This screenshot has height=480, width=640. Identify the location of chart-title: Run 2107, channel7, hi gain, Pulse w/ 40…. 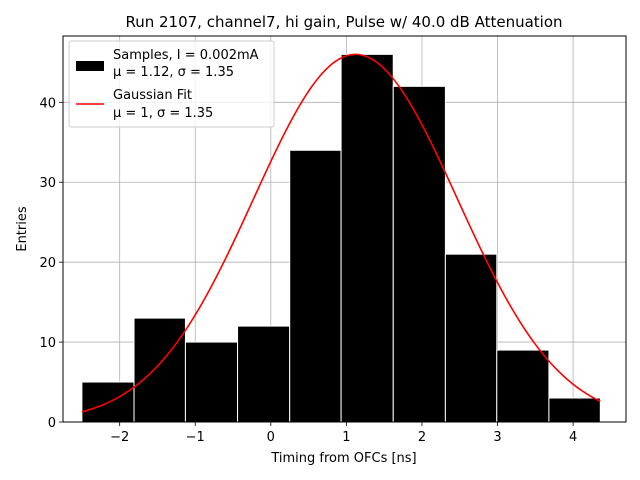
(343, 22).